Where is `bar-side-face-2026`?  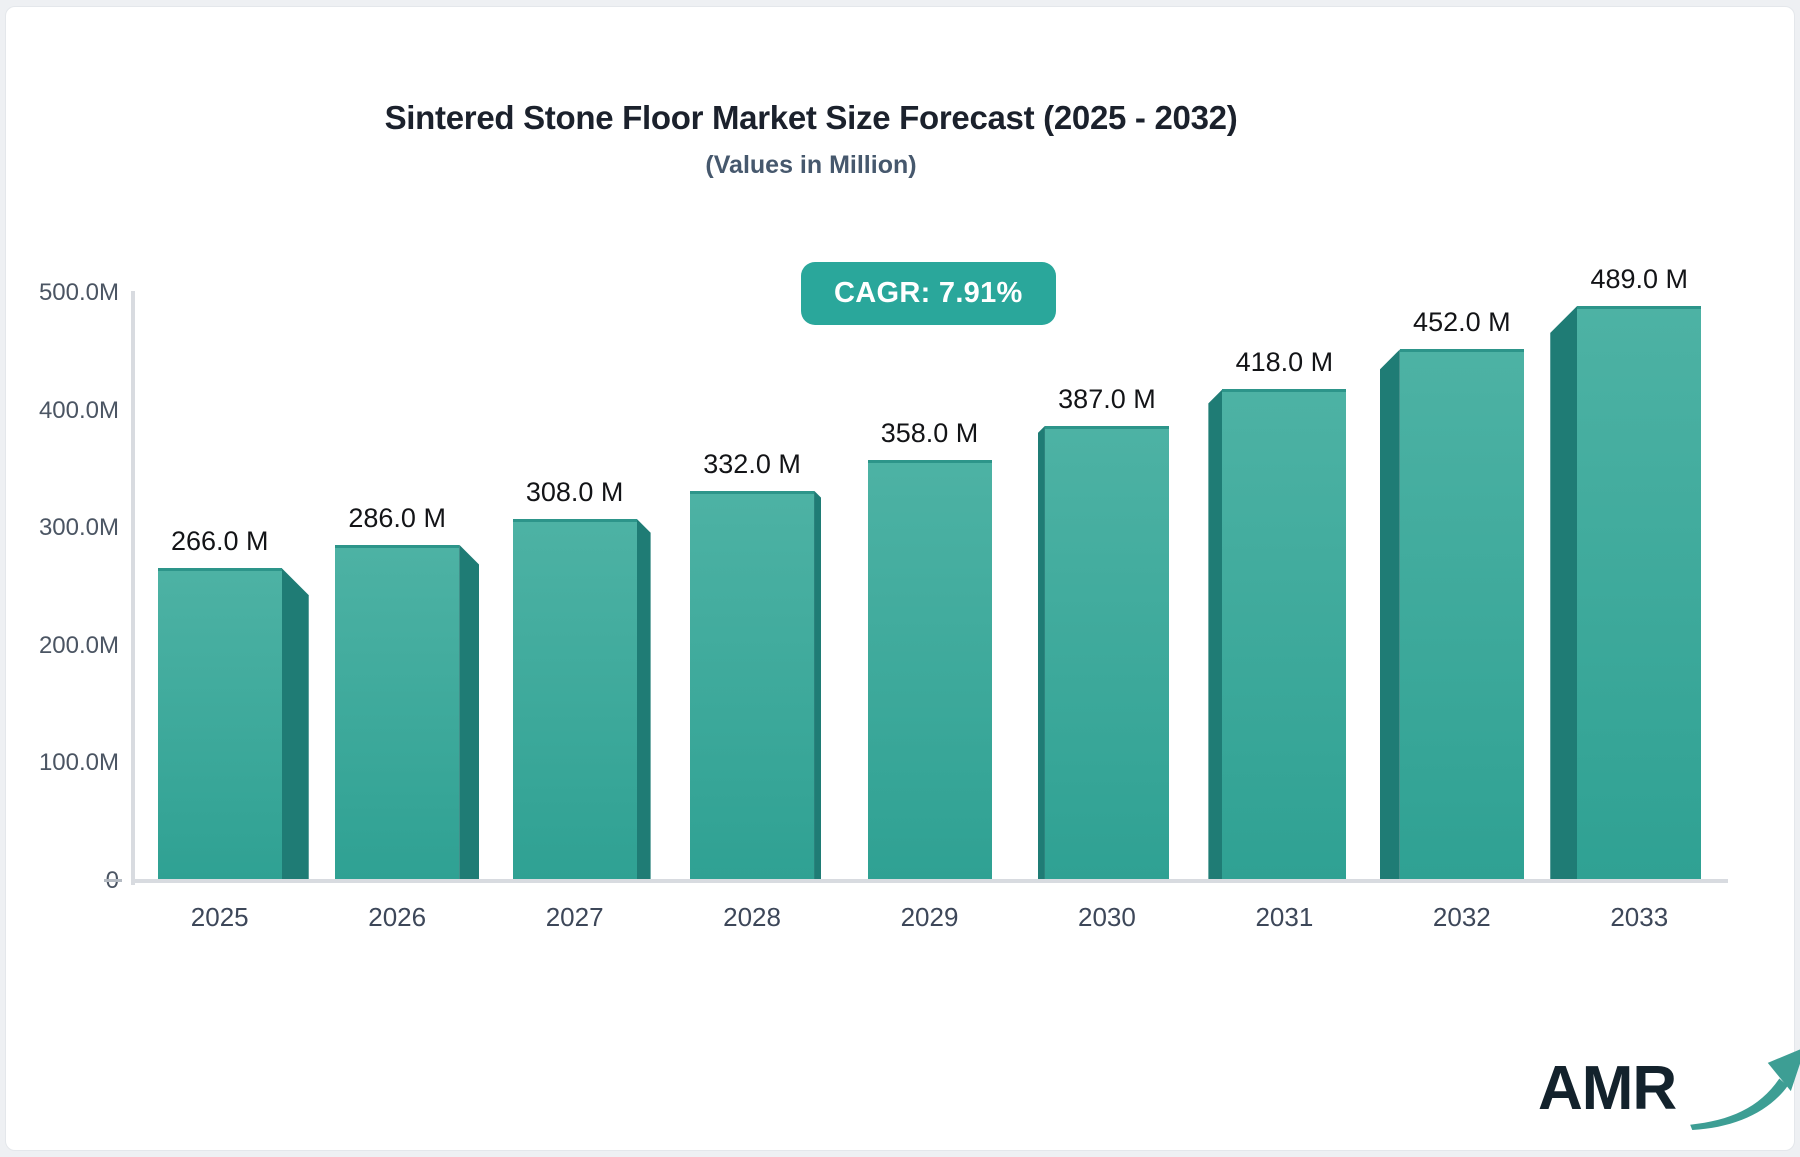 bar-side-face-2026 is located at coordinates (469, 711).